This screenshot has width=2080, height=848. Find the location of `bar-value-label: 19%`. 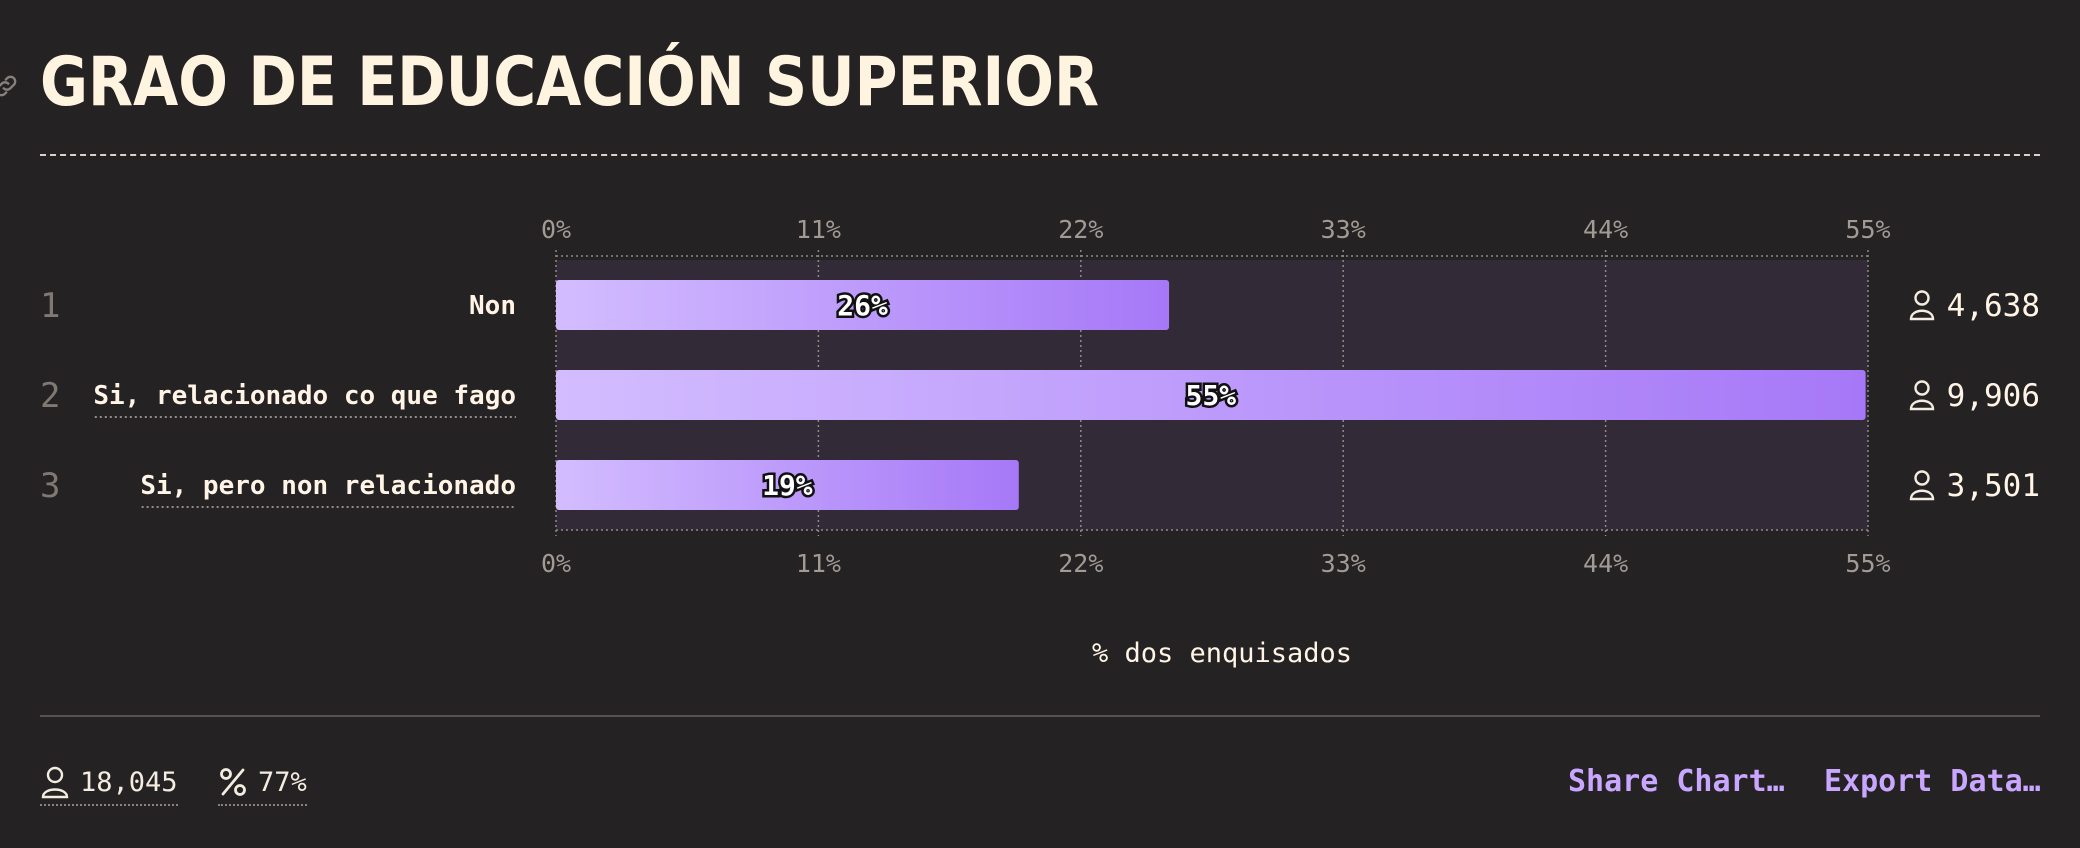

bar-value-label: 19% is located at coordinates (787, 485).